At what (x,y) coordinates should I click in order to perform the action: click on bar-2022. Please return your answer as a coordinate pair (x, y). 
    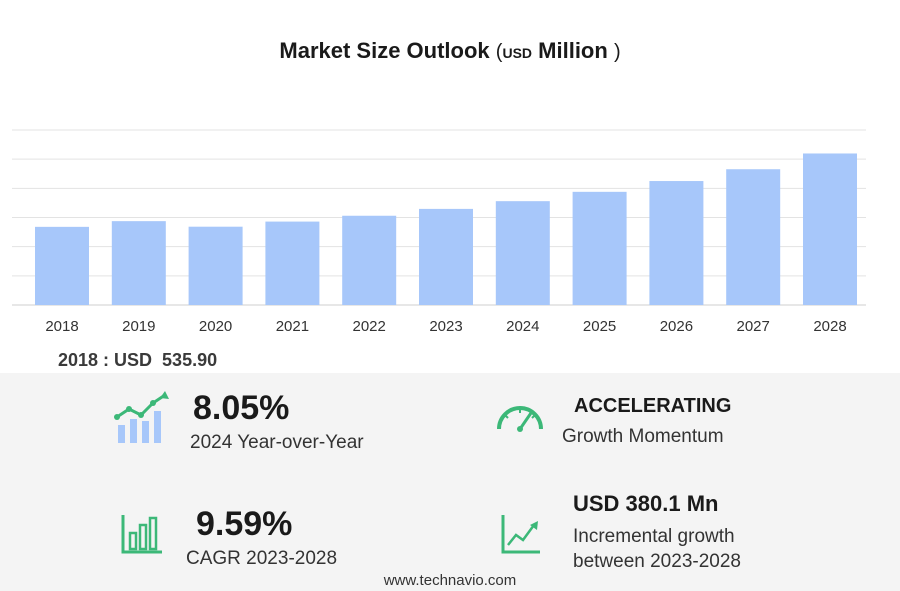
    Looking at the image, I should click on (369, 260).